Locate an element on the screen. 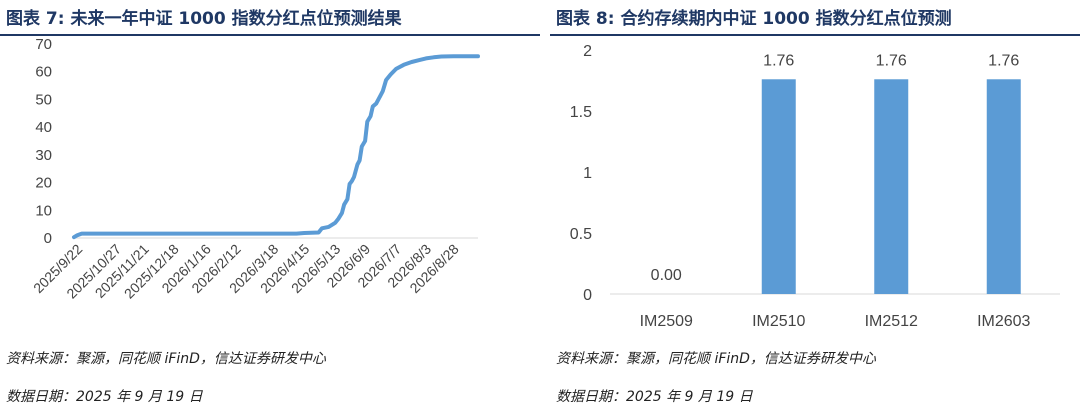 This screenshot has width=1080, height=412. y-tick-label: 2 is located at coordinates (587, 51).